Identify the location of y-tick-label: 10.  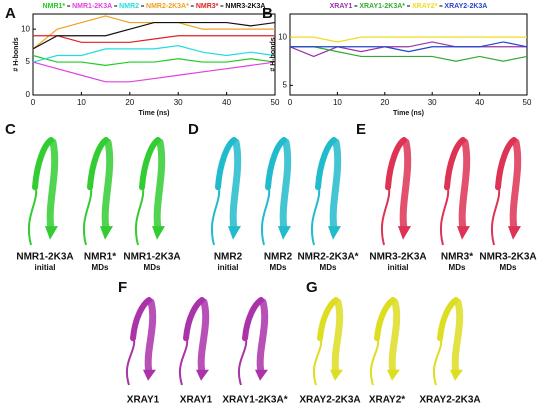
(282, 36).